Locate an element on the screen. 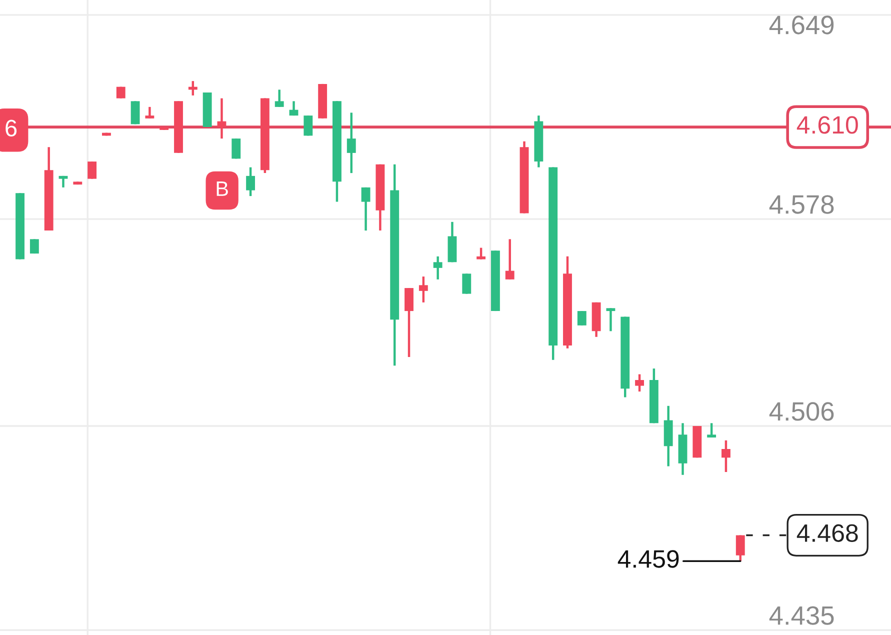 Image resolution: width=891 pixels, height=635 pixels. y-tick-label: 4.578 is located at coordinates (801, 204).